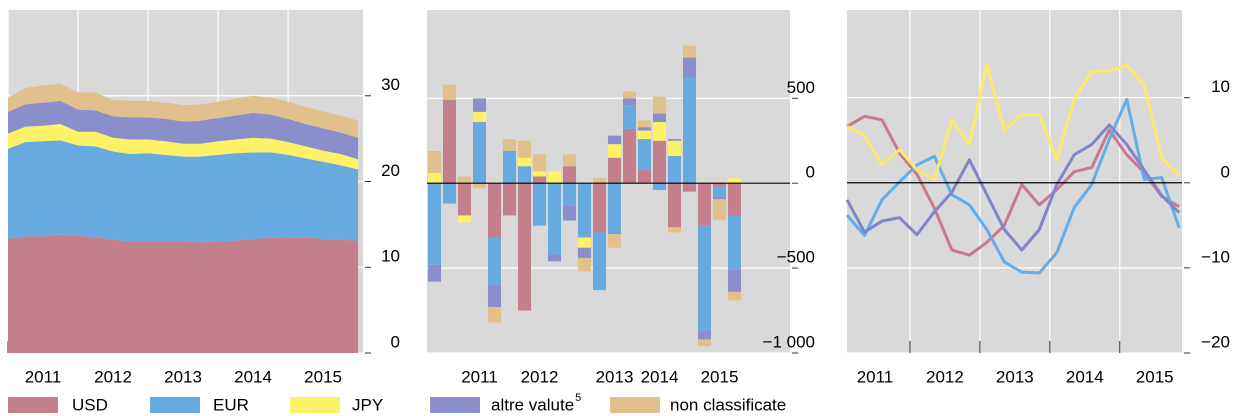 This screenshot has width=1239, height=416. What do you see at coordinates (578, 398) in the screenshot?
I see `legend-note: 5` at bounding box center [578, 398].